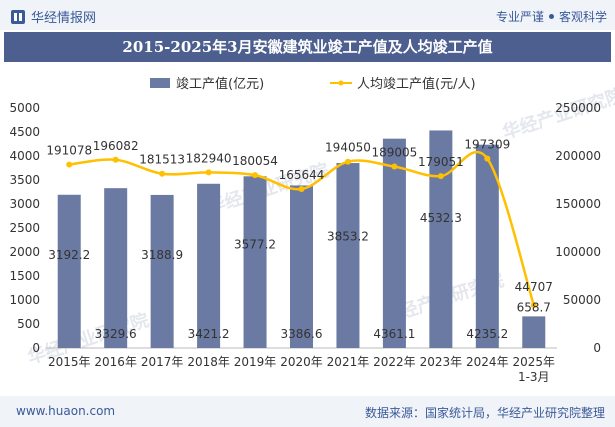 This screenshot has width=615, height=427. Describe the element at coordinates (487, 362) in the screenshot. I see `x-tick-label: 2024年` at that location.